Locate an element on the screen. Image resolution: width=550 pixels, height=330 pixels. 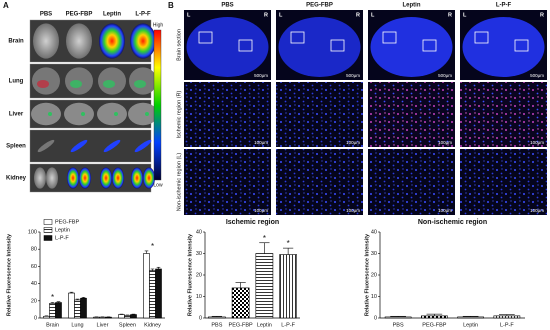
x-tick-label: Brain is located at coordinates (52, 325).